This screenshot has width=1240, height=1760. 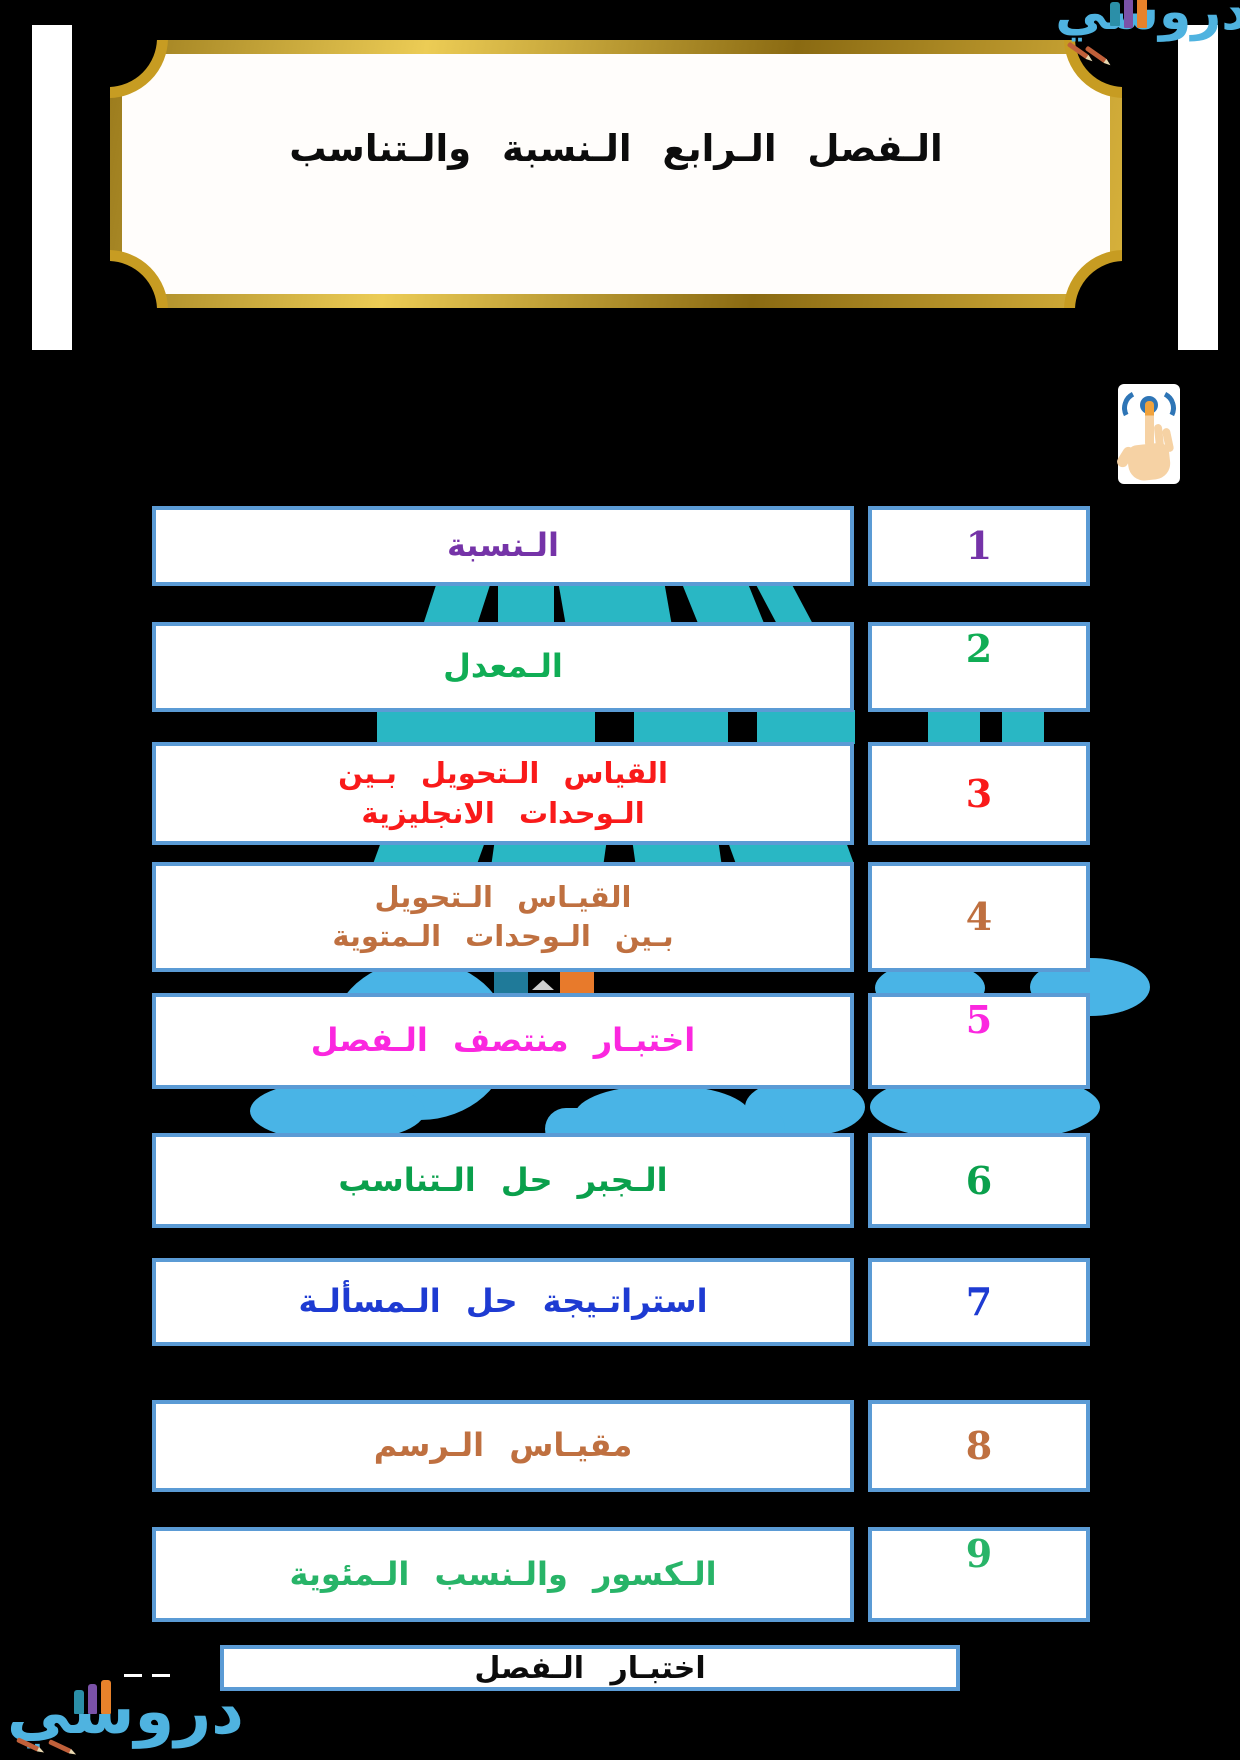 I want to click on lesson-title-box: استراتـيجة حل الـمسألـة, so click(x=503, y=1302).